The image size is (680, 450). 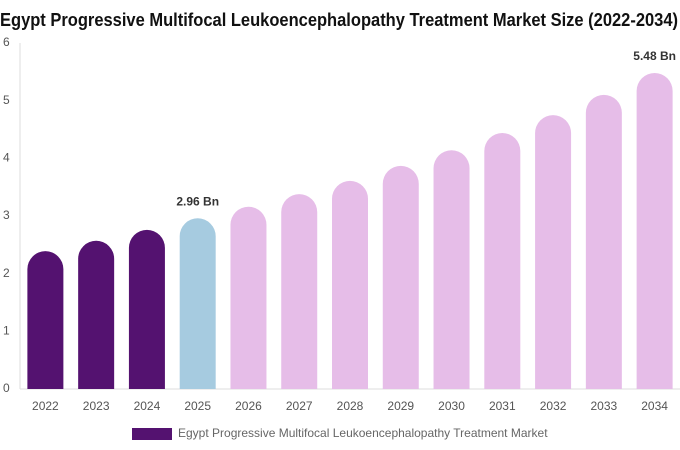 What do you see at coordinates (6, 388) in the screenshot?
I see `y-tick-label: 0` at bounding box center [6, 388].